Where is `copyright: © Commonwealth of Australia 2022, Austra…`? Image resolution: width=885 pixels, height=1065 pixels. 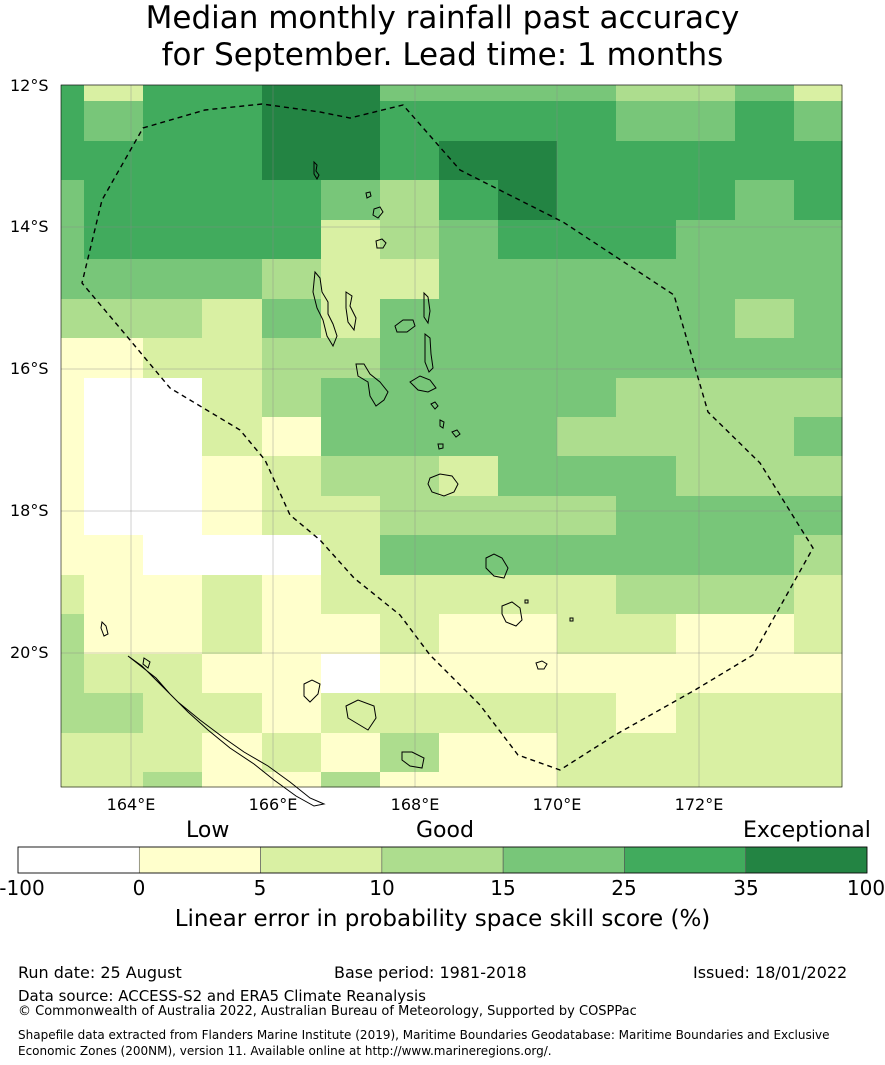 copyright: © Commonwealth of Australia 2022, Austra… is located at coordinates (327, 1011).